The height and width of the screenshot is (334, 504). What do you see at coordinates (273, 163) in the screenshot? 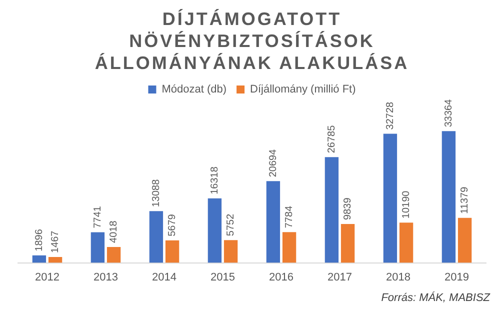
I see `data-label: 20694` at bounding box center [273, 163].